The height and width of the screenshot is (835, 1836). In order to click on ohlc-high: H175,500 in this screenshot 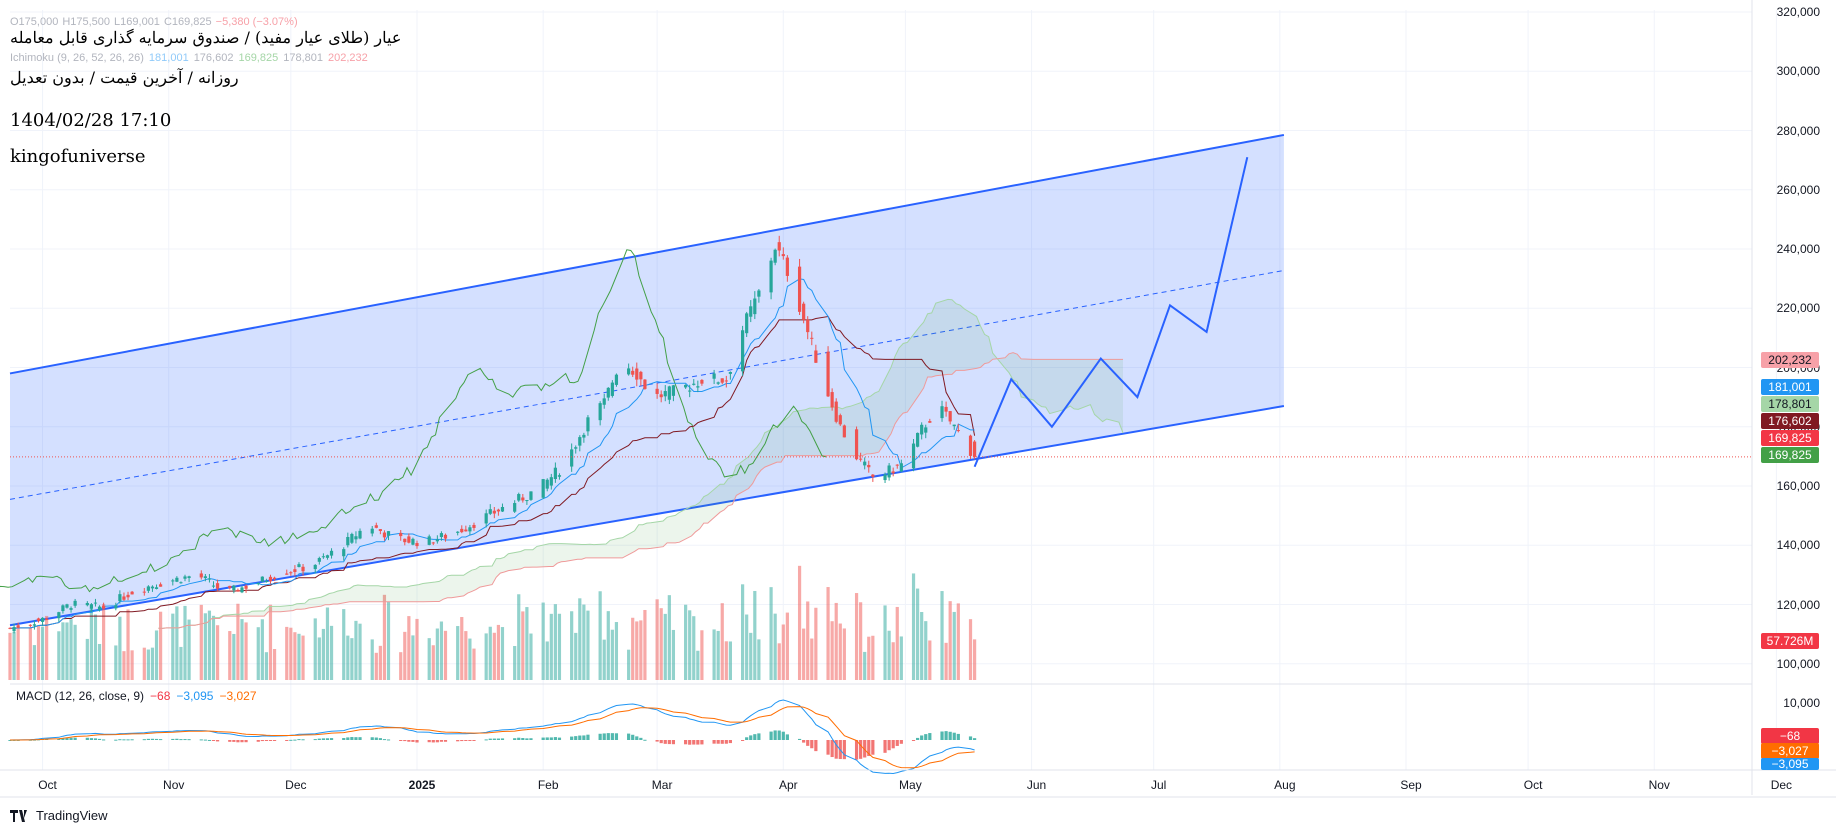, I will do `click(86, 22)`.